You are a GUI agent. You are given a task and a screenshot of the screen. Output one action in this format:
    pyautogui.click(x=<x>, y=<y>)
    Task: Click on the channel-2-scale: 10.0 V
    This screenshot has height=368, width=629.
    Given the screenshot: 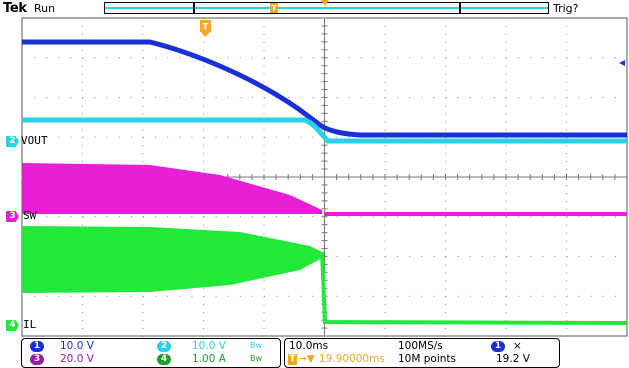 What is the action you would take?
    pyautogui.click(x=209, y=346)
    